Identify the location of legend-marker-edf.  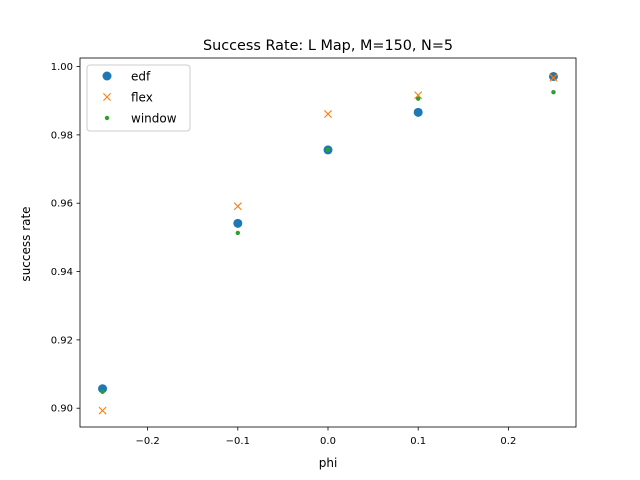
(107, 76).